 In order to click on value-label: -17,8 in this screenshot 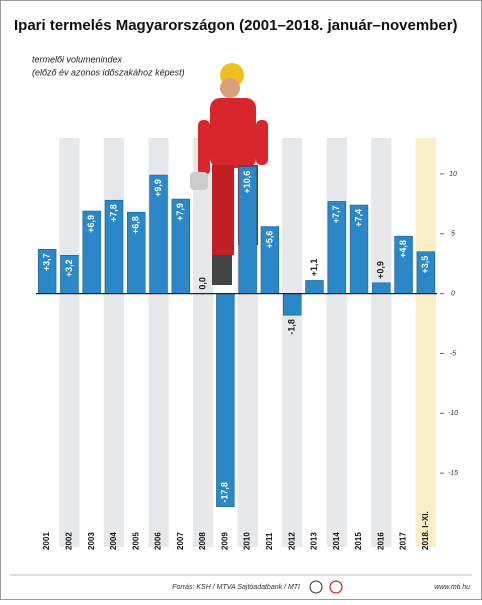, I will do `click(225, 492)`.